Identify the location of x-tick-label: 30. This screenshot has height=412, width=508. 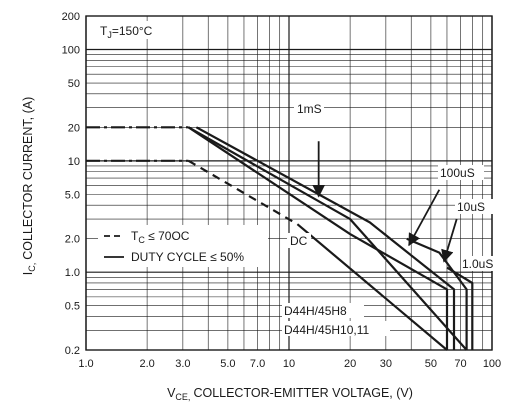
(386, 364).